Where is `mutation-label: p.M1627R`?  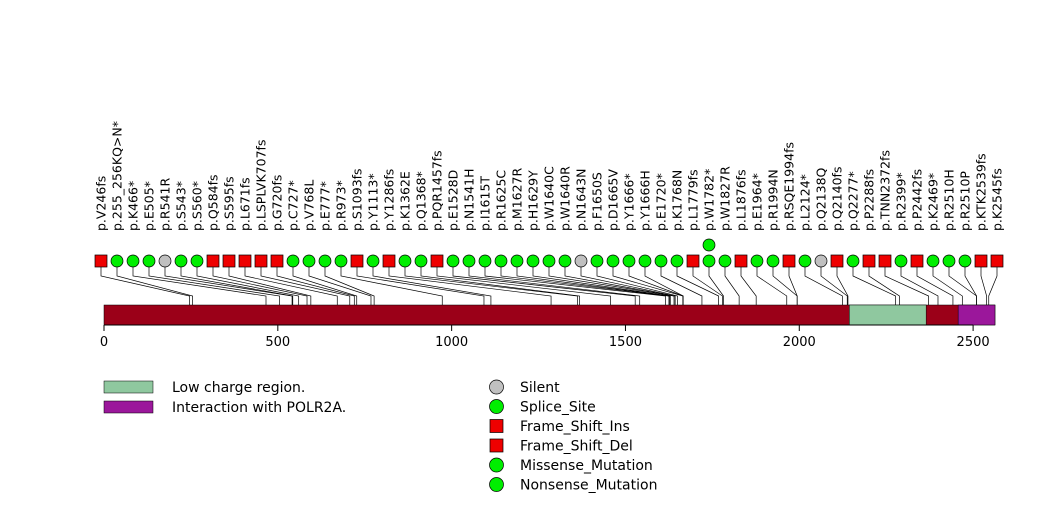
mutation-label: p.M1627R is located at coordinates (517, 199).